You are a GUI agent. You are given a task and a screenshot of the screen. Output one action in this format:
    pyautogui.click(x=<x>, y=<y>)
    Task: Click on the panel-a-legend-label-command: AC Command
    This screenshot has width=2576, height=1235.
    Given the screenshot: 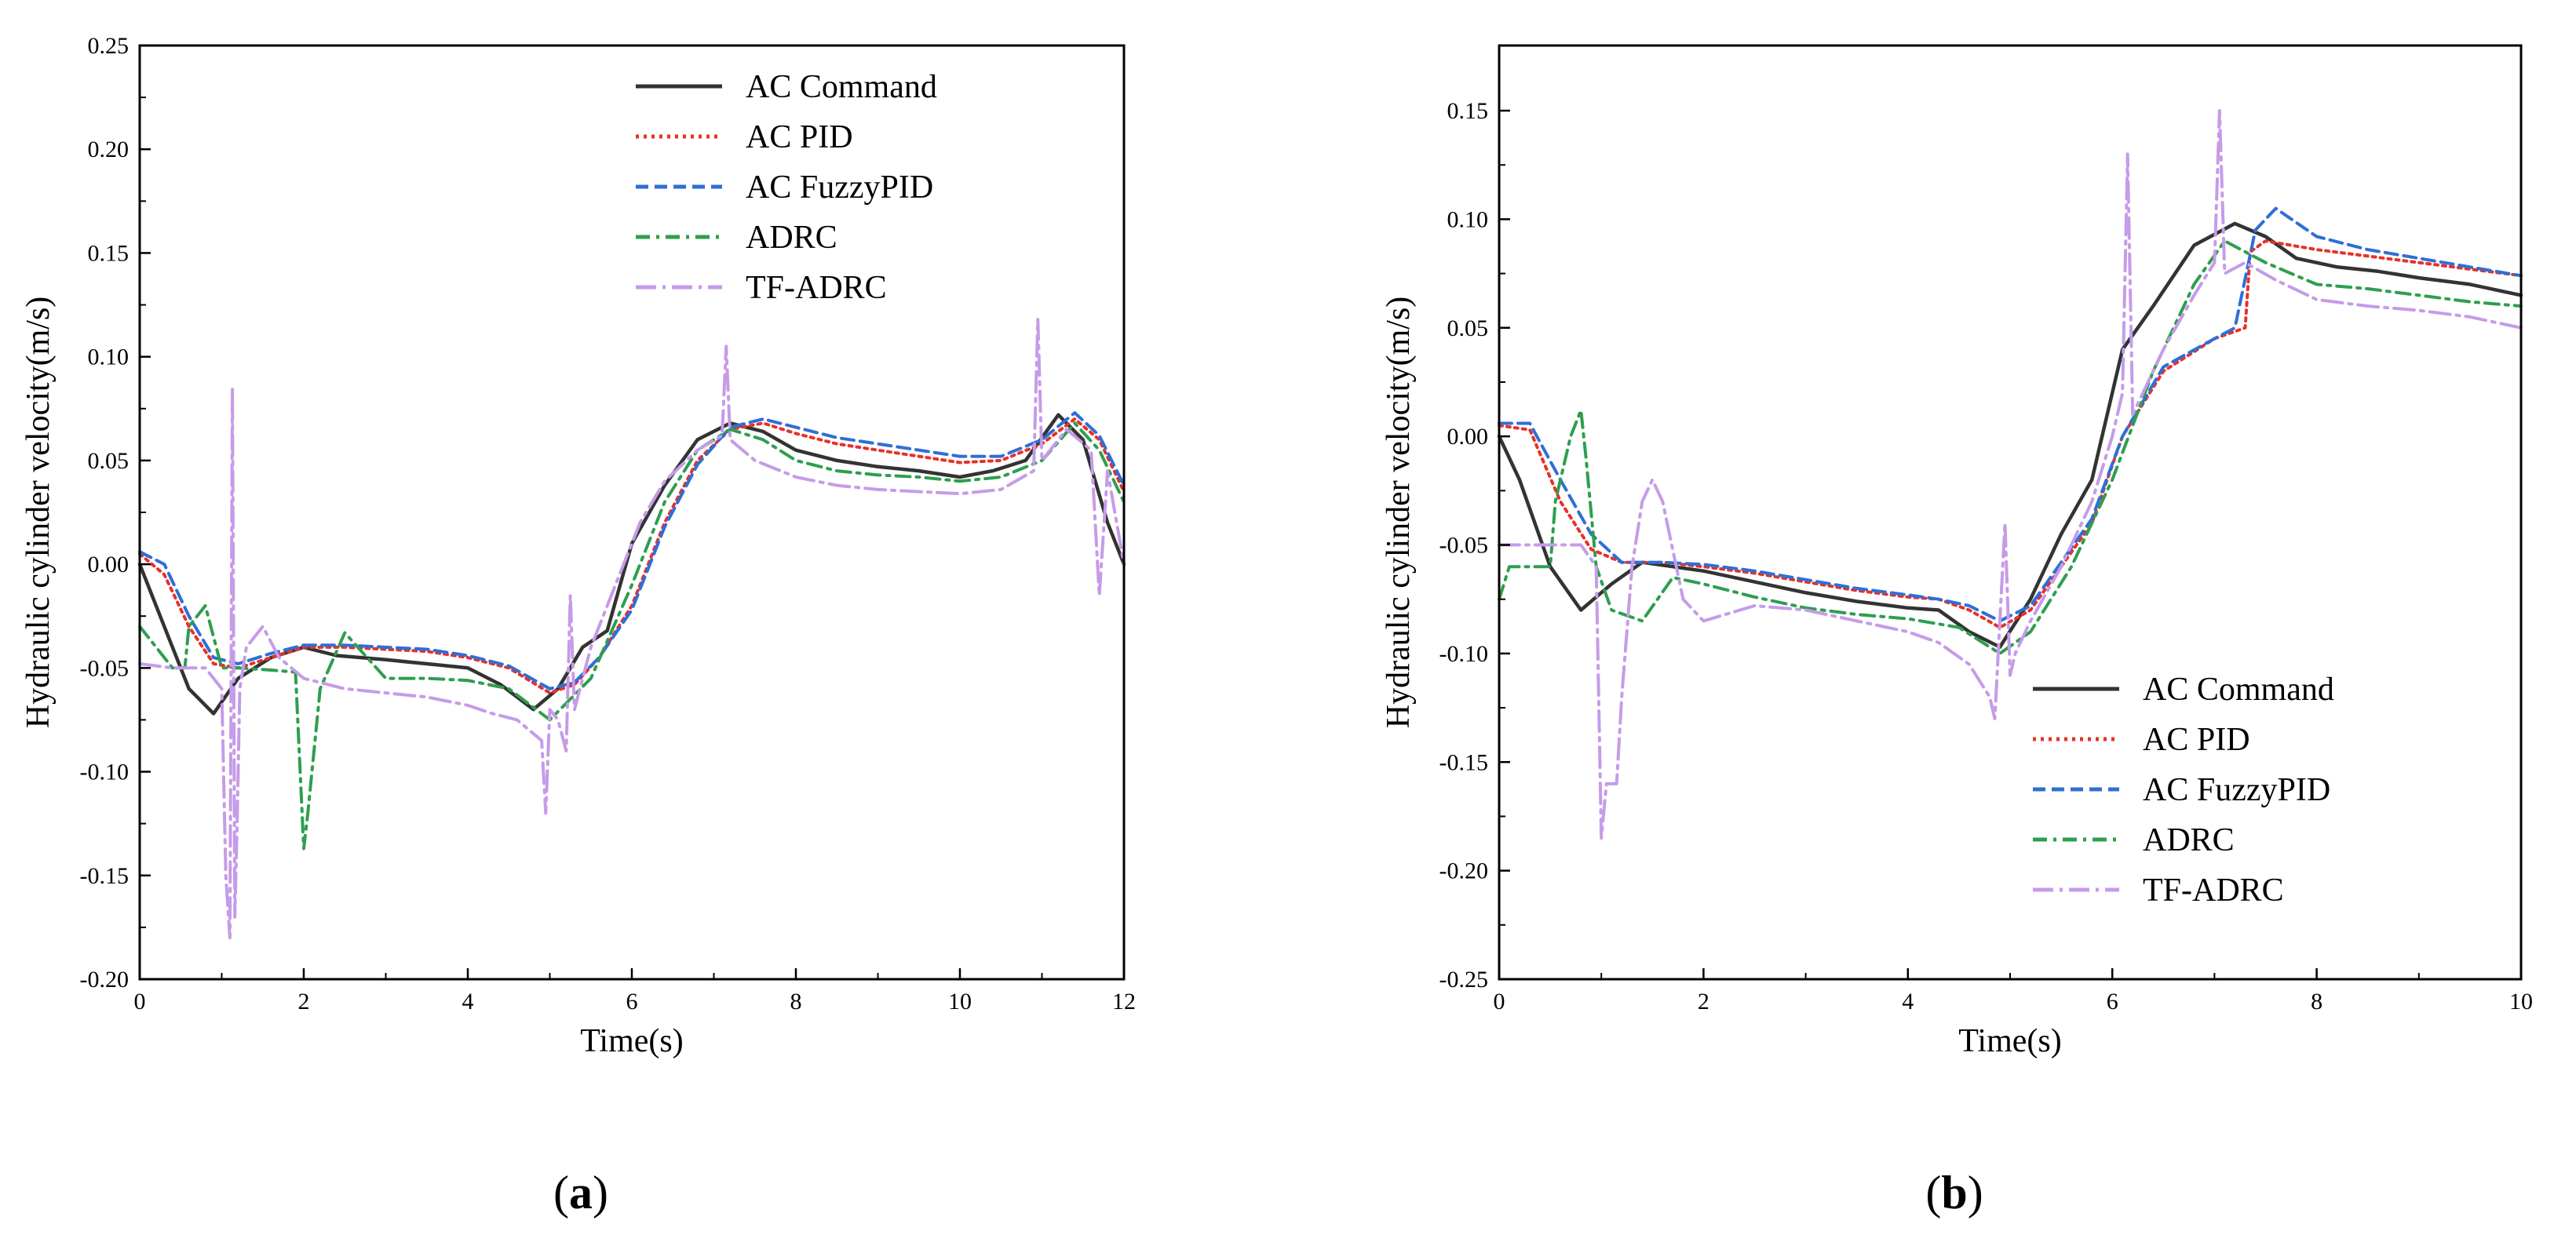 What is the action you would take?
    pyautogui.click(x=841, y=87)
    